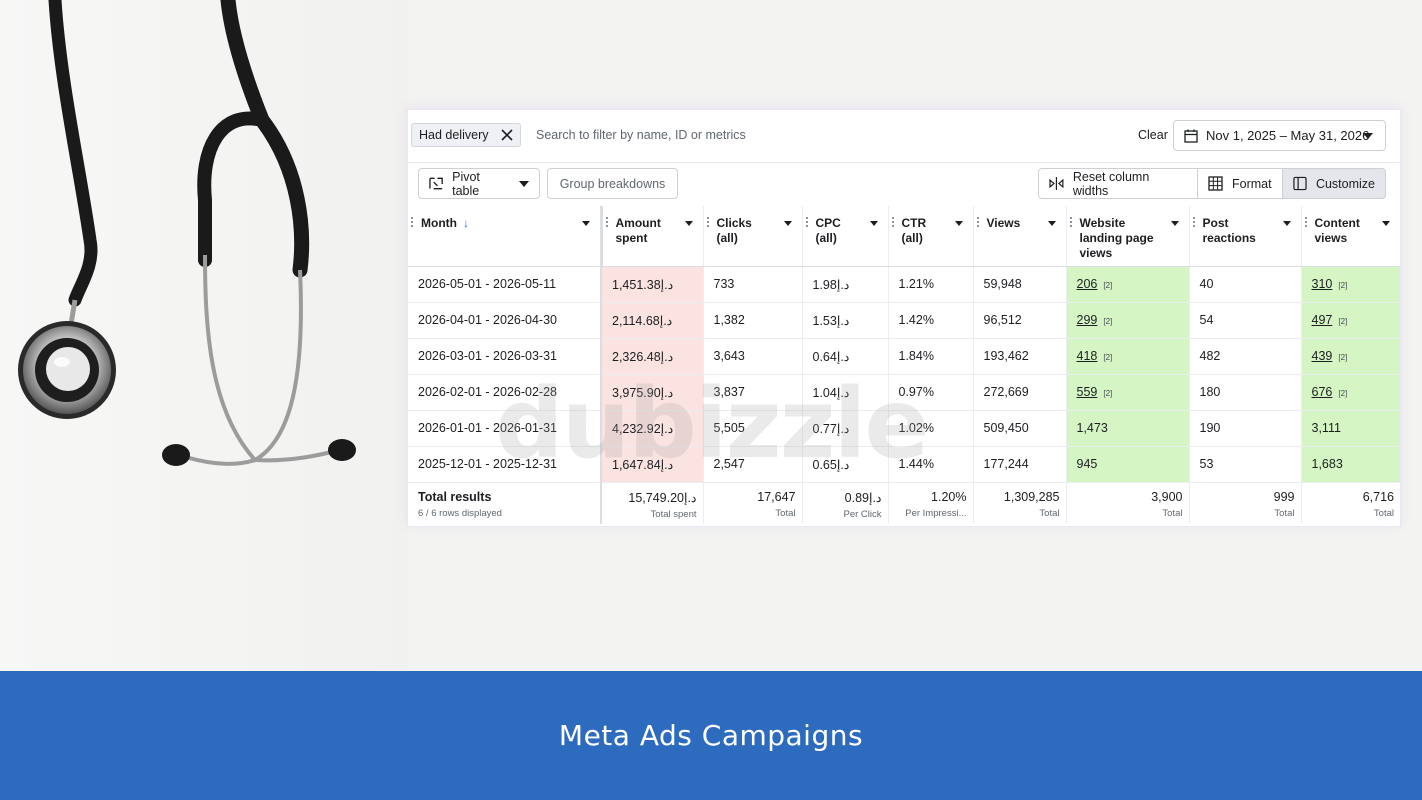 Image resolution: width=1422 pixels, height=800 pixels. Describe the element at coordinates (1128, 320) in the screenshot. I see `landing-page-views-cell: 299 [2]` at that location.